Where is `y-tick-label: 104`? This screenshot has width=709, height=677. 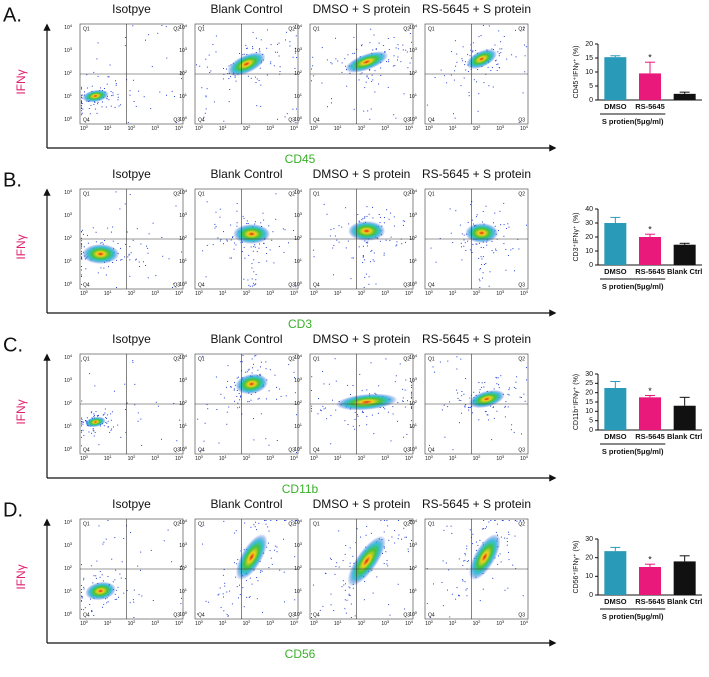
y-tick-label: 104 is located at coordinates (68, 192).